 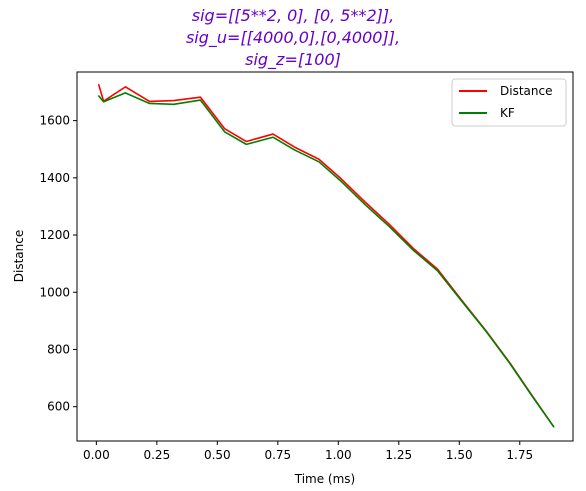 I want to click on y-tick-label: 800, so click(x=58, y=349).